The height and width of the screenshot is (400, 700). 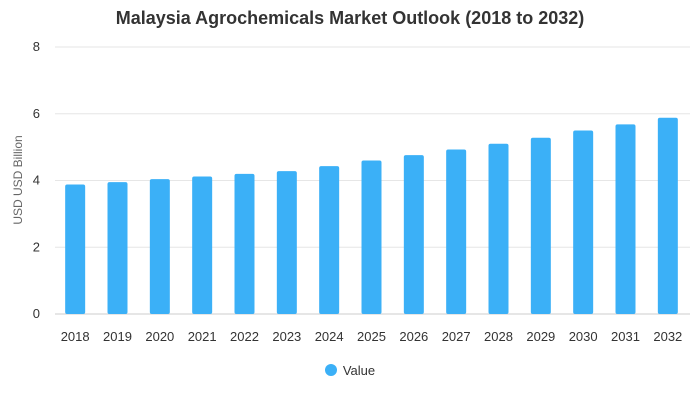 What do you see at coordinates (413, 336) in the screenshot?
I see `x-tick-label: 2026` at bounding box center [413, 336].